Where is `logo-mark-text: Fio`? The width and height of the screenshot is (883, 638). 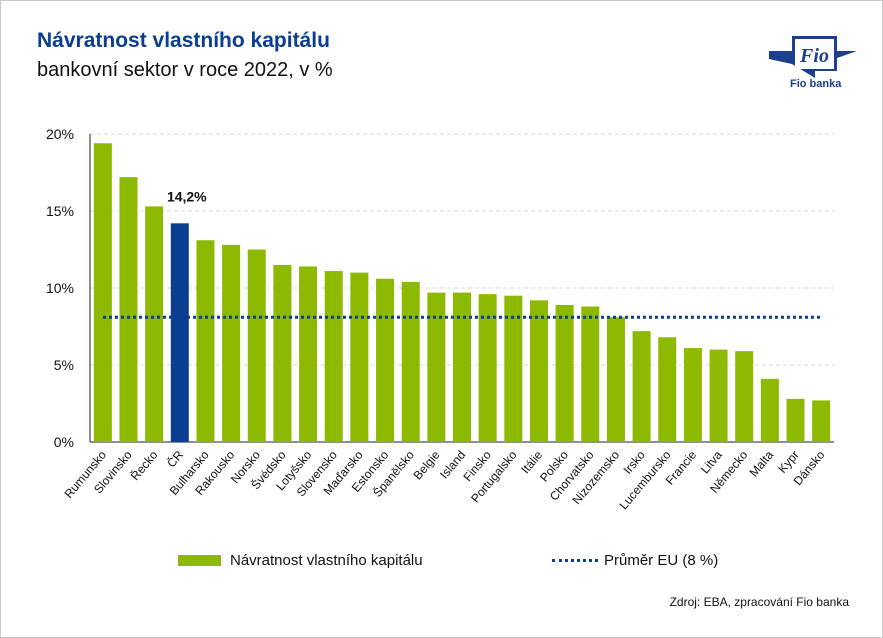 logo-mark-text: Fio is located at coordinates (814, 56).